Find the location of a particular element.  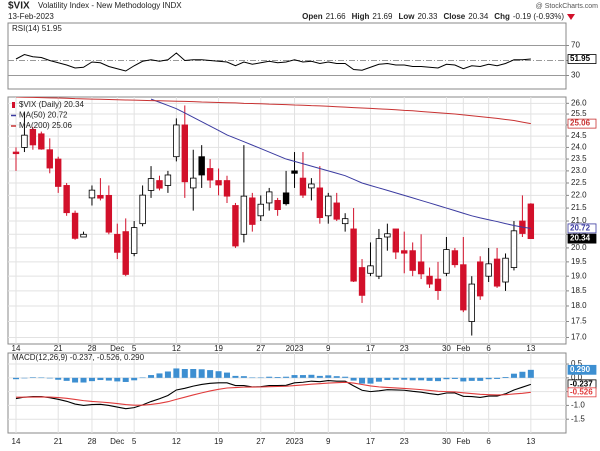

y-tick-label: 24.5 is located at coordinates (579, 135).